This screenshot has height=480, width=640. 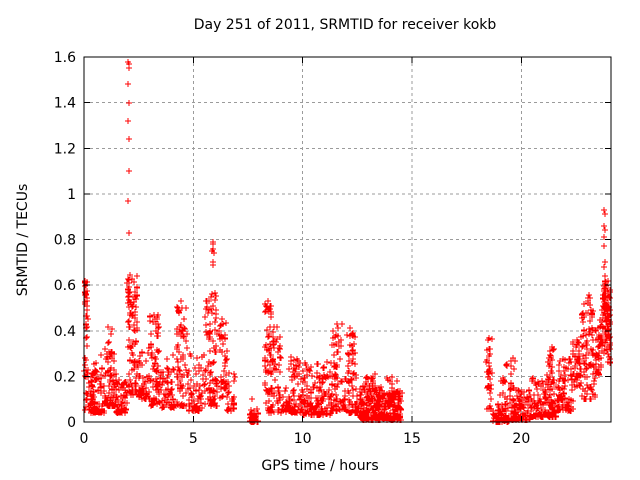 What do you see at coordinates (65, 286) in the screenshot?
I see `y-tick-label: 0.6` at bounding box center [65, 286].